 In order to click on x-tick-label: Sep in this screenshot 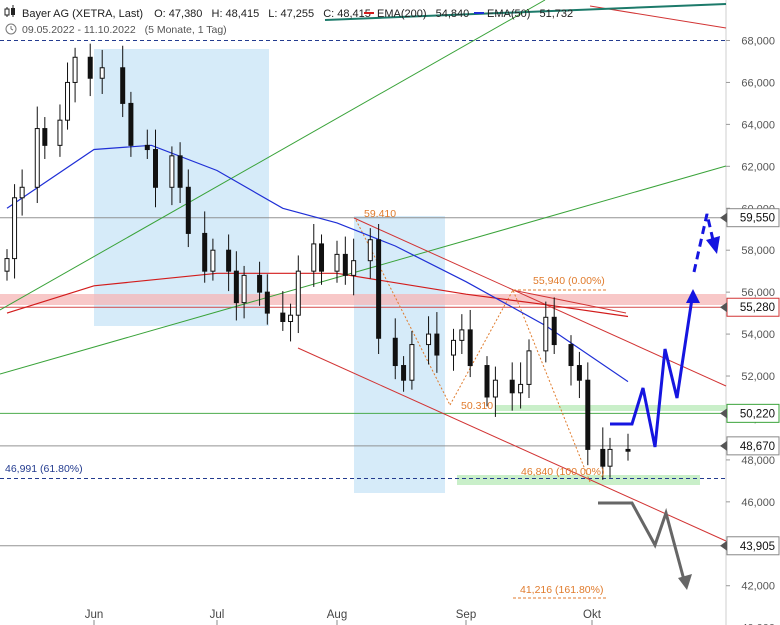, I will do `click(466, 615)`.